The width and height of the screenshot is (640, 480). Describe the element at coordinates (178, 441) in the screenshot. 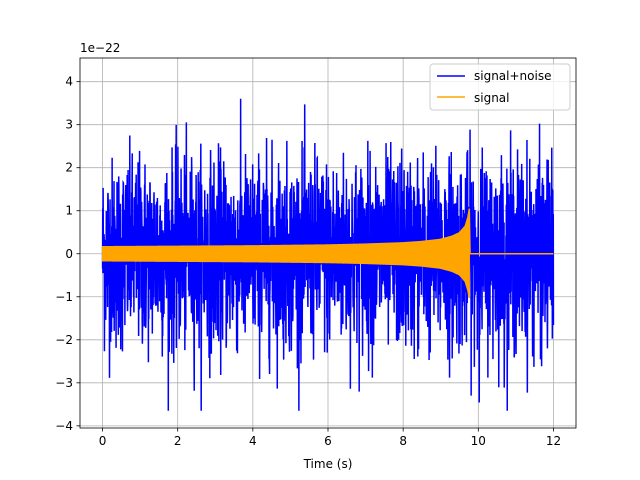

I see `x-tick-label: 2` at that location.